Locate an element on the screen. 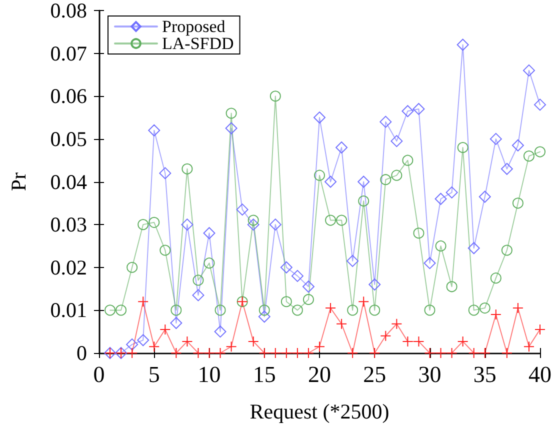 The image size is (559, 434). y-tick-label: 0.04 is located at coordinates (69, 182).